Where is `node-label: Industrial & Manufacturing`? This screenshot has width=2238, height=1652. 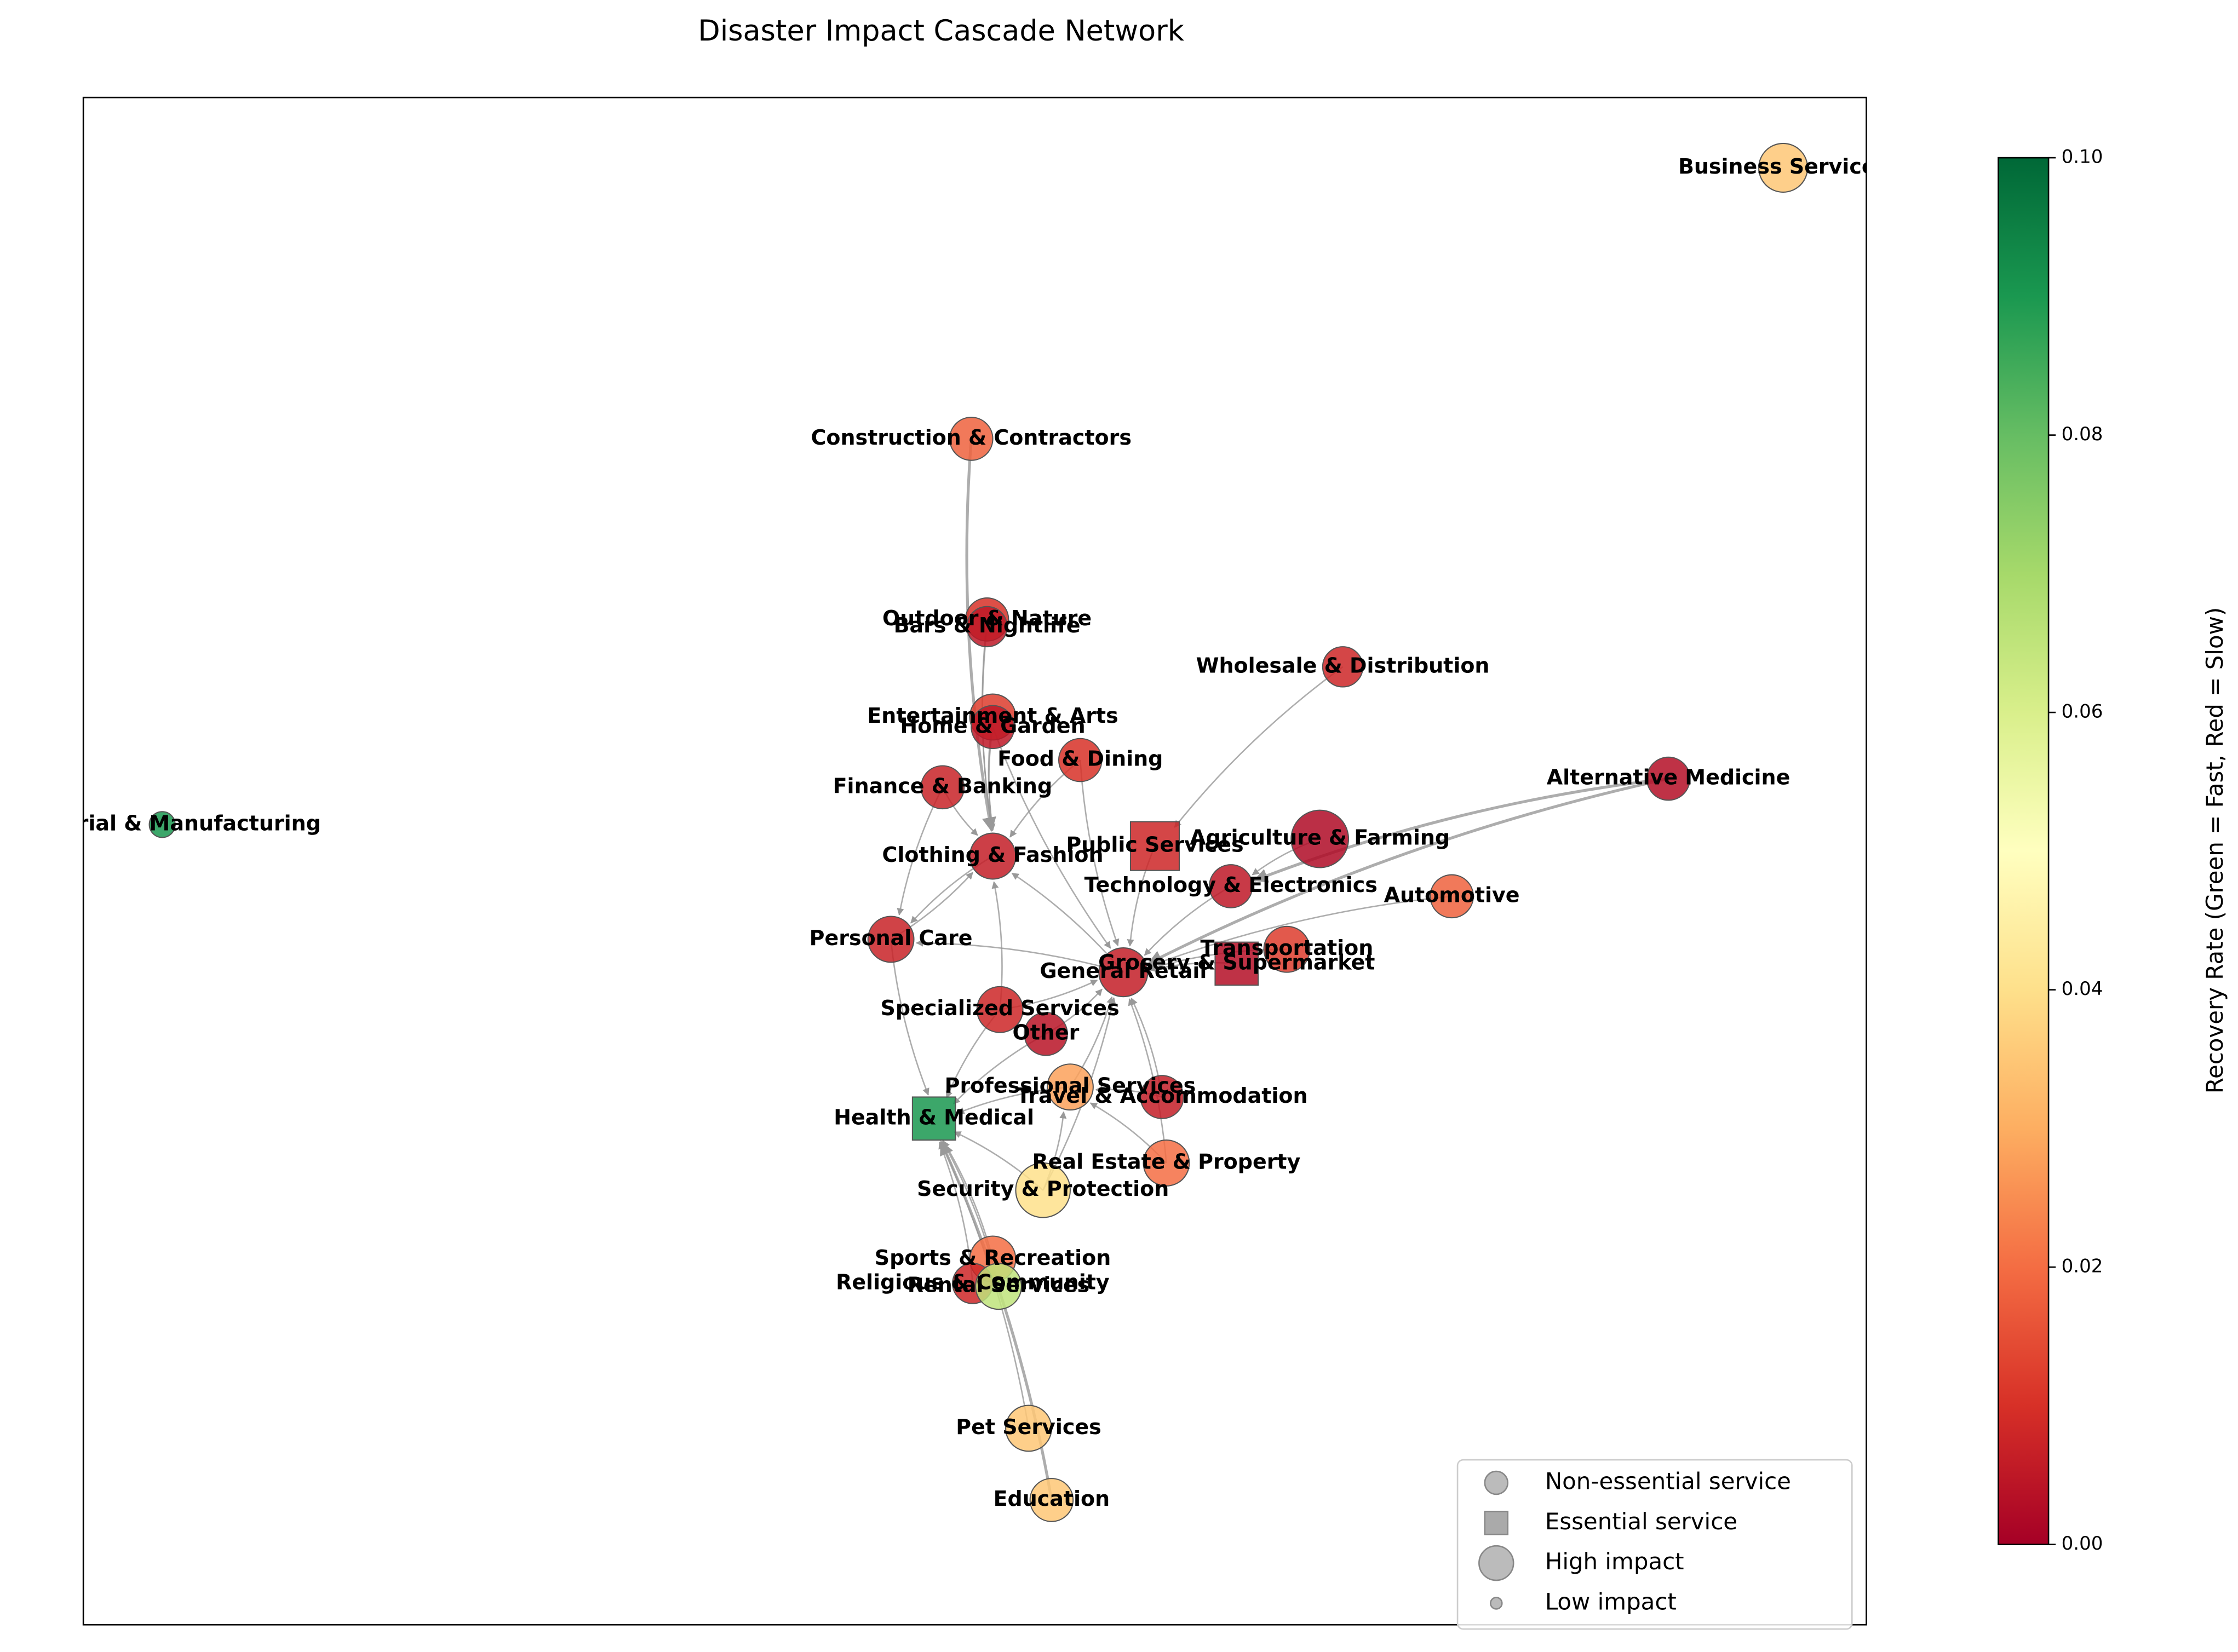
node-label: Industrial & Manufacturing is located at coordinates (162, 823).